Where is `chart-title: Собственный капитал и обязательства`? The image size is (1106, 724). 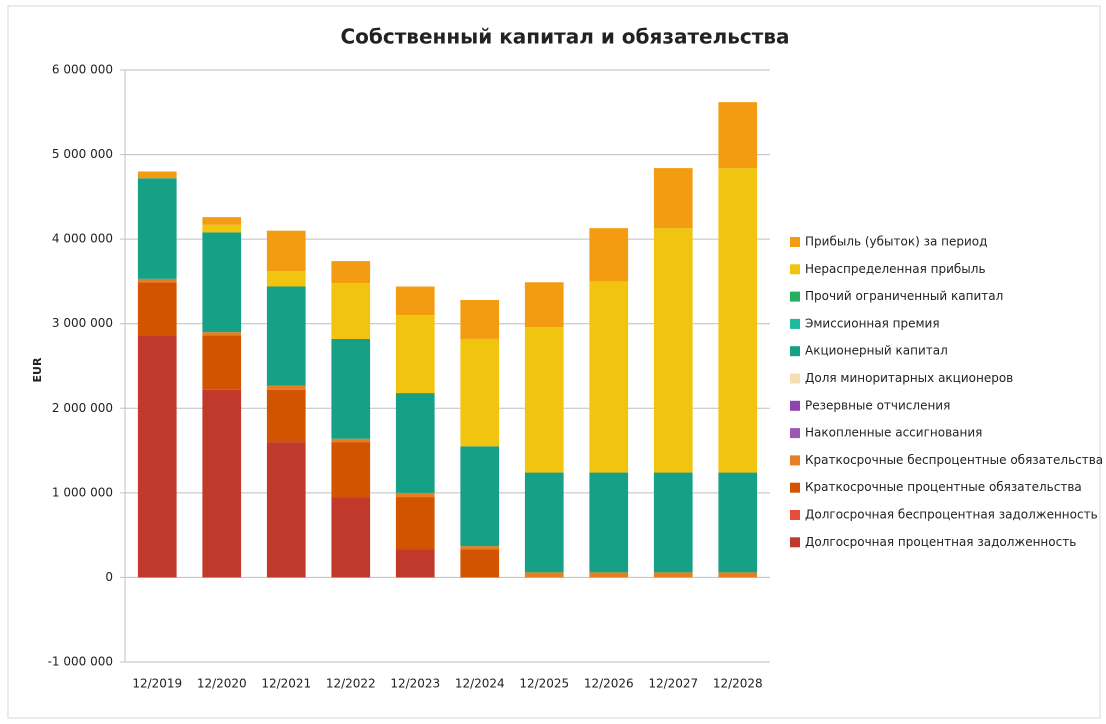 chart-title: Собственный капитал и обязательства is located at coordinates (564, 37).